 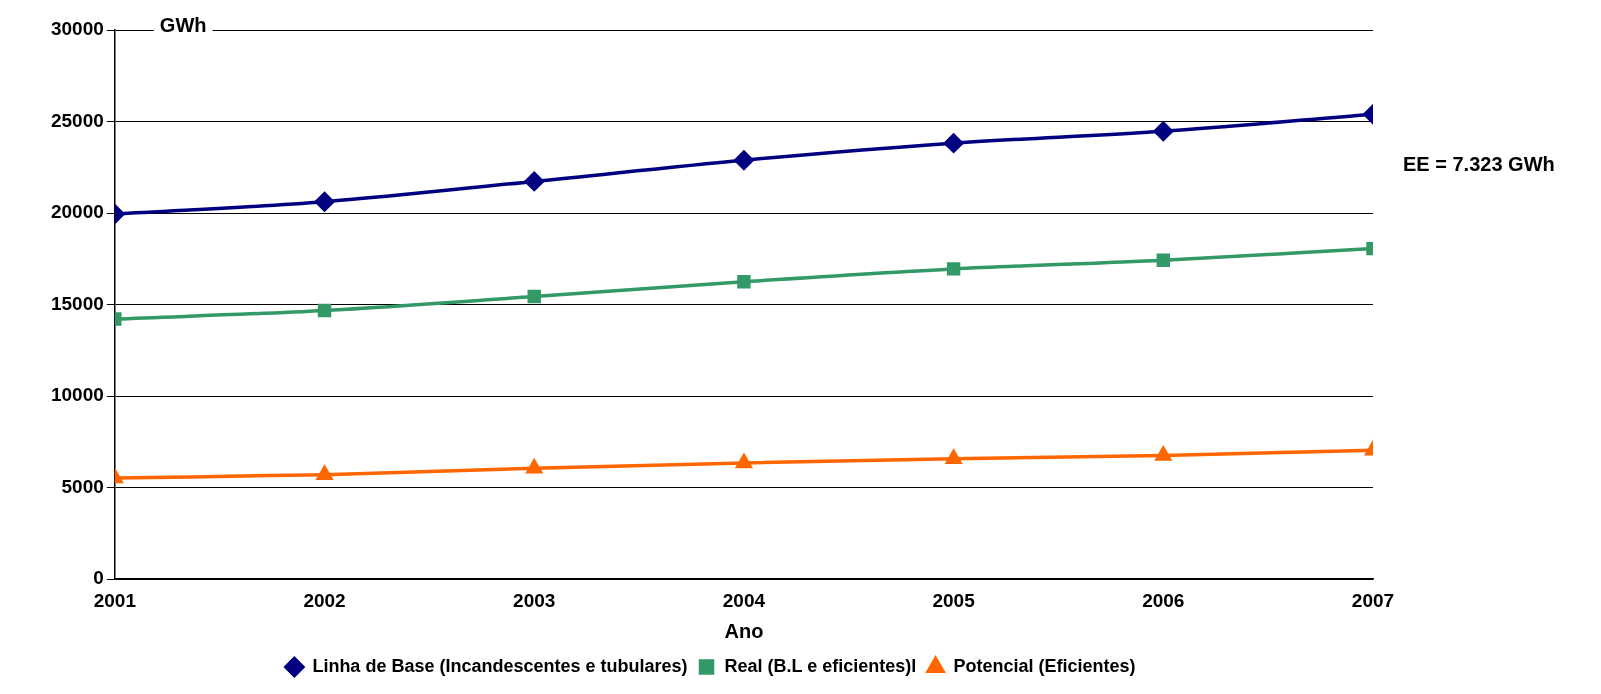 What do you see at coordinates (77, 395) in the screenshot?
I see `y-tick-label: 10000` at bounding box center [77, 395].